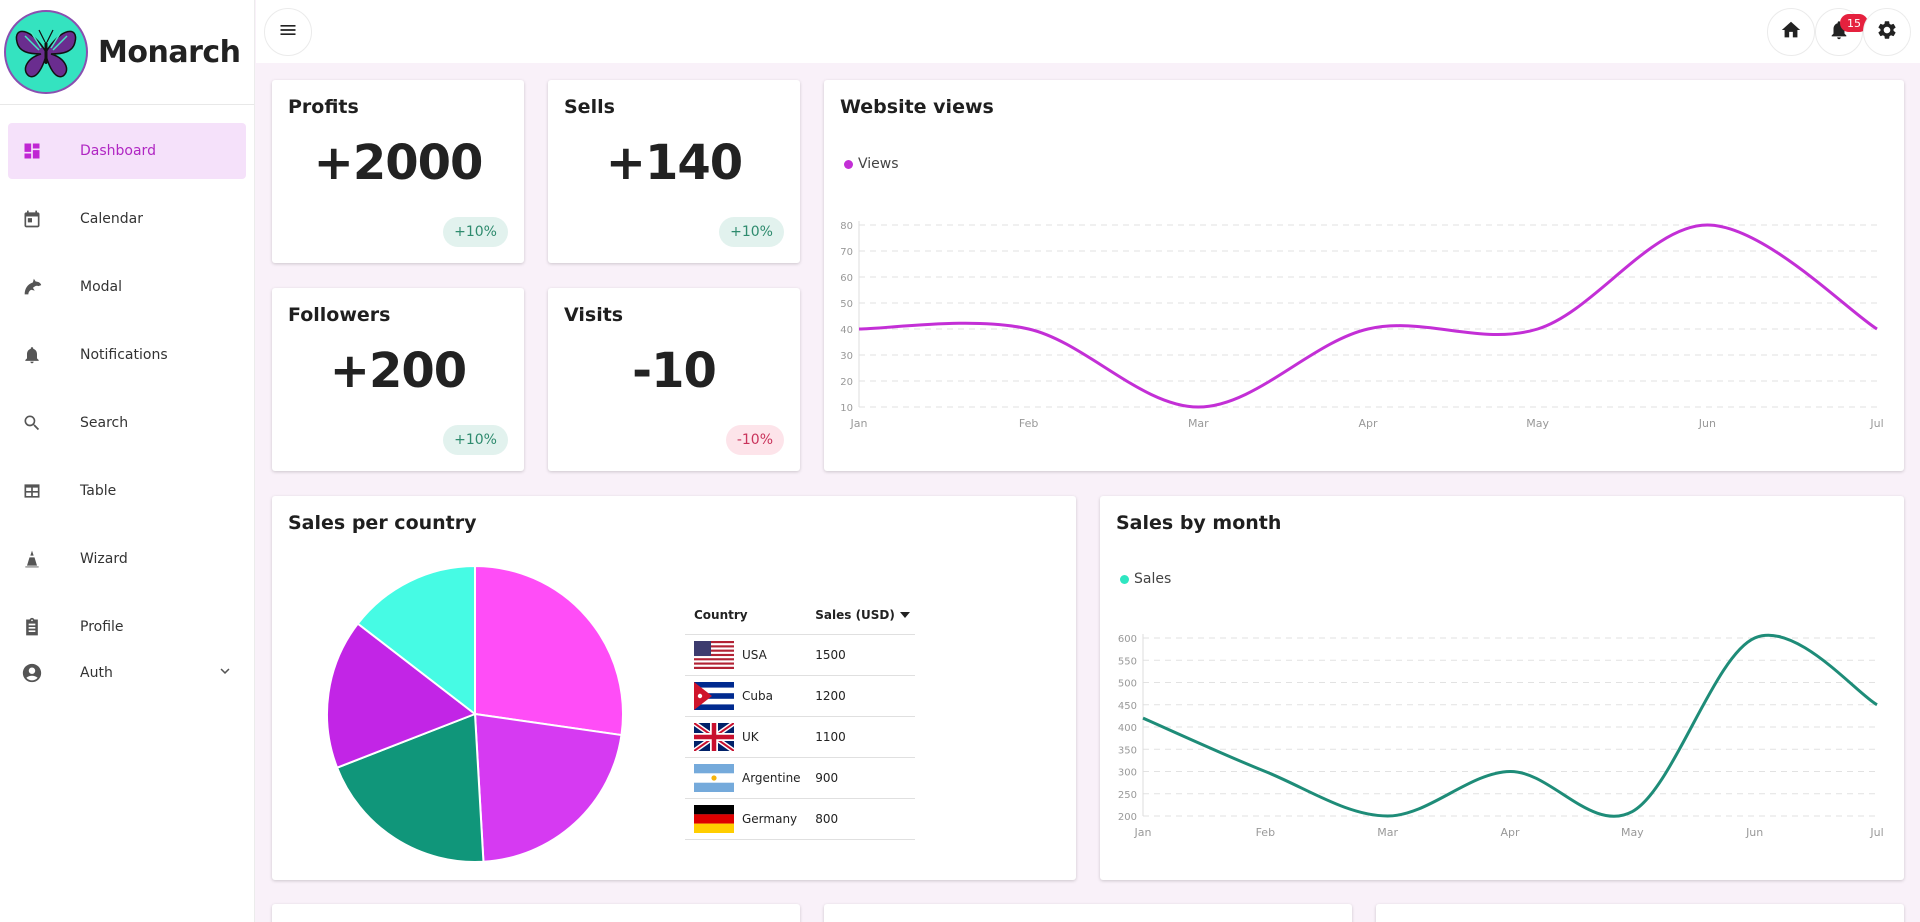 The height and width of the screenshot is (922, 1920). What do you see at coordinates (1754, 832) in the screenshot?
I see `x-tick-label: Jun` at bounding box center [1754, 832].